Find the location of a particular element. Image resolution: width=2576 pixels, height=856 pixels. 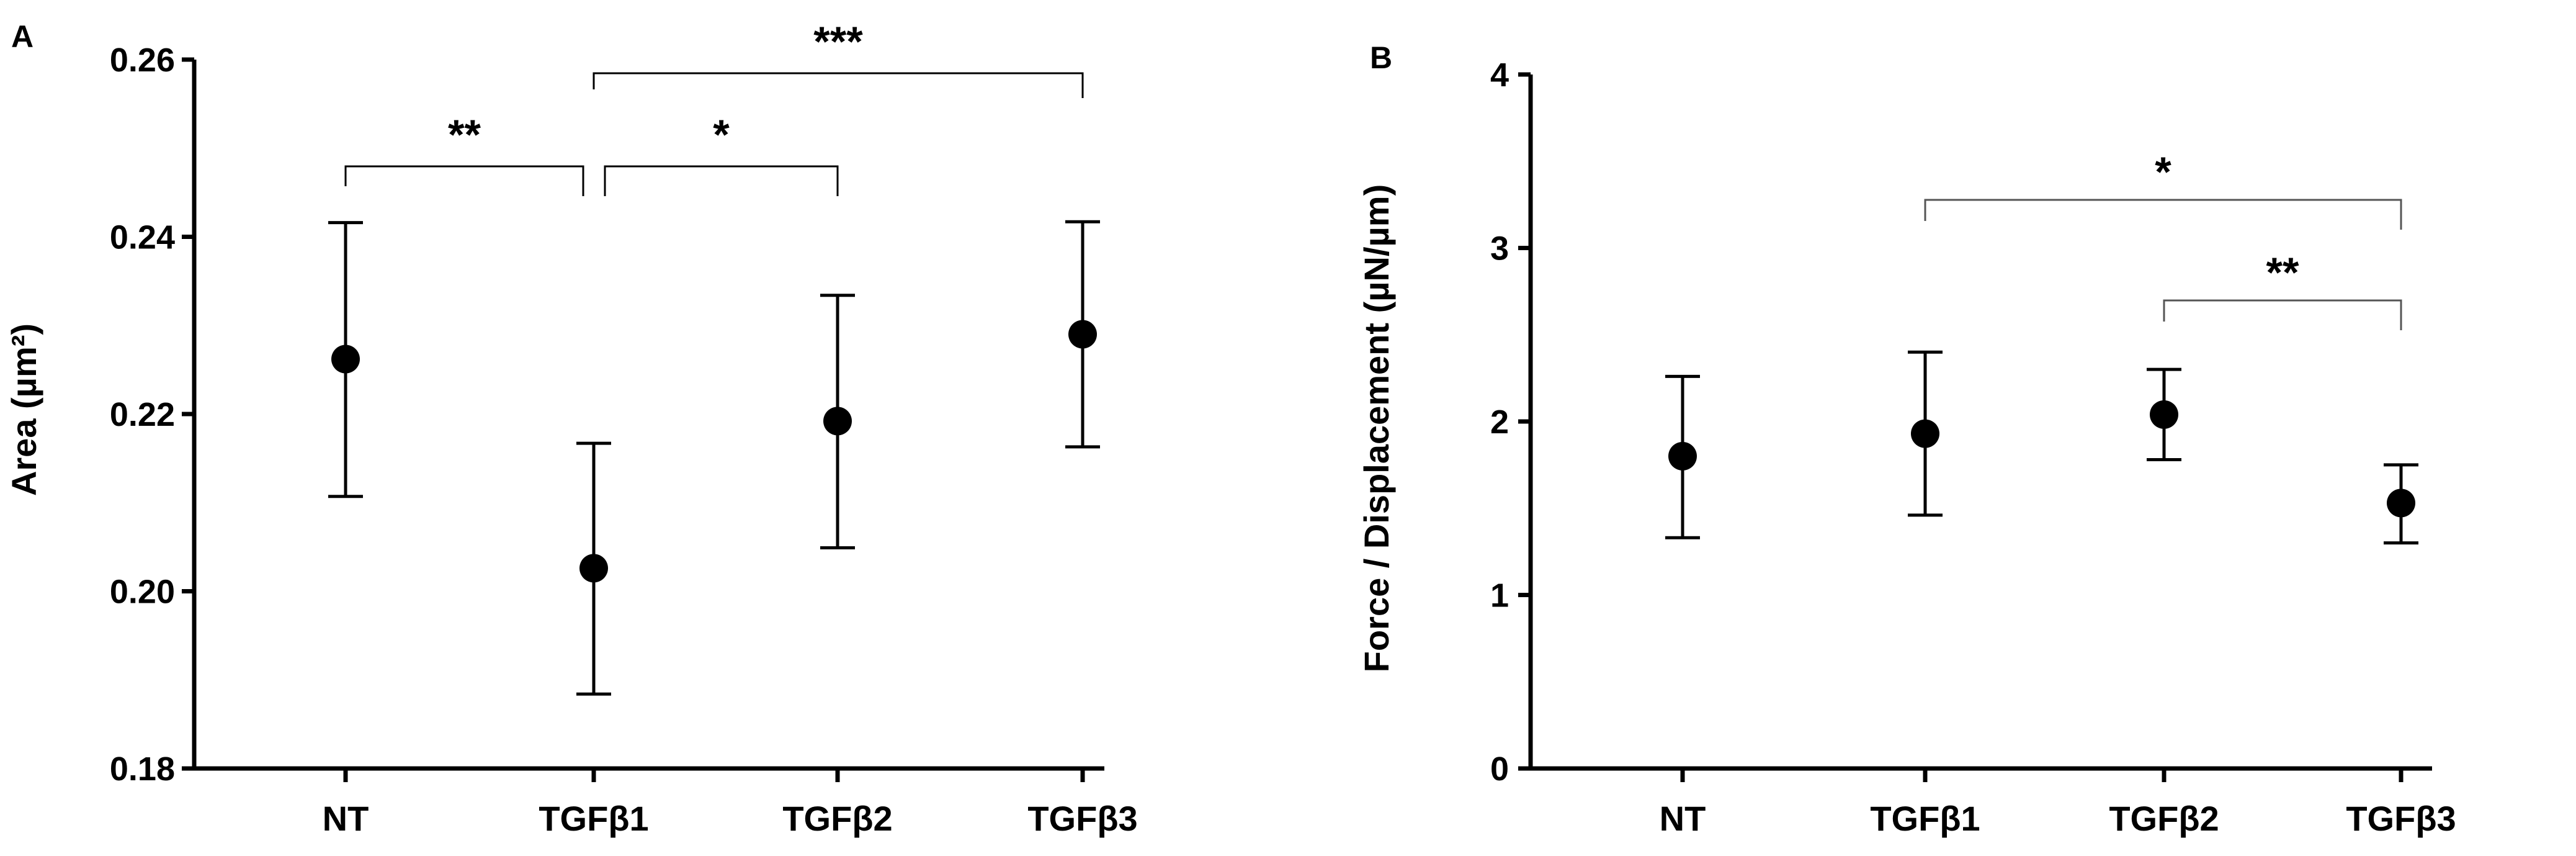

panel-b-error-bars is located at coordinates (2041, 448).